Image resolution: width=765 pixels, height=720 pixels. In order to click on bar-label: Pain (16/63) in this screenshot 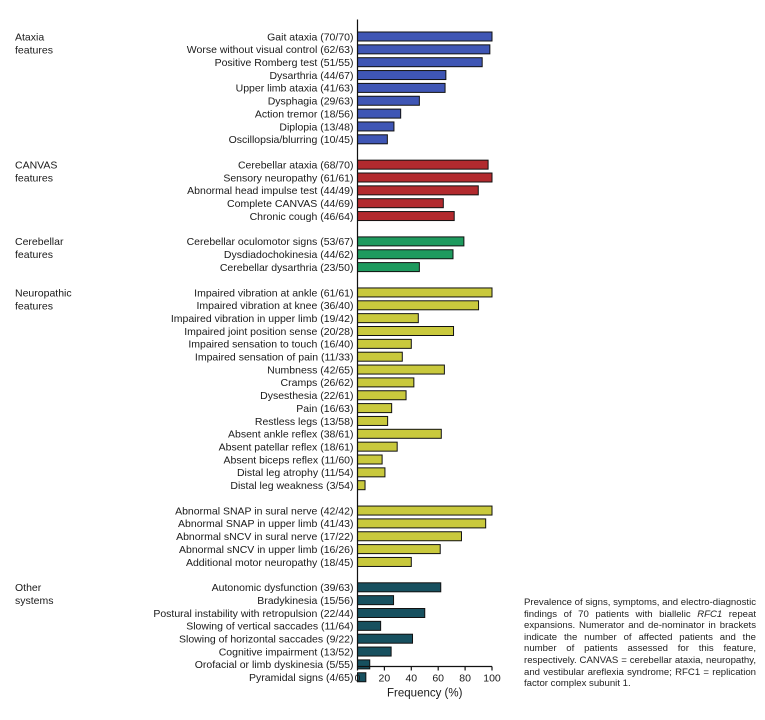, I will do `click(324, 409)`.